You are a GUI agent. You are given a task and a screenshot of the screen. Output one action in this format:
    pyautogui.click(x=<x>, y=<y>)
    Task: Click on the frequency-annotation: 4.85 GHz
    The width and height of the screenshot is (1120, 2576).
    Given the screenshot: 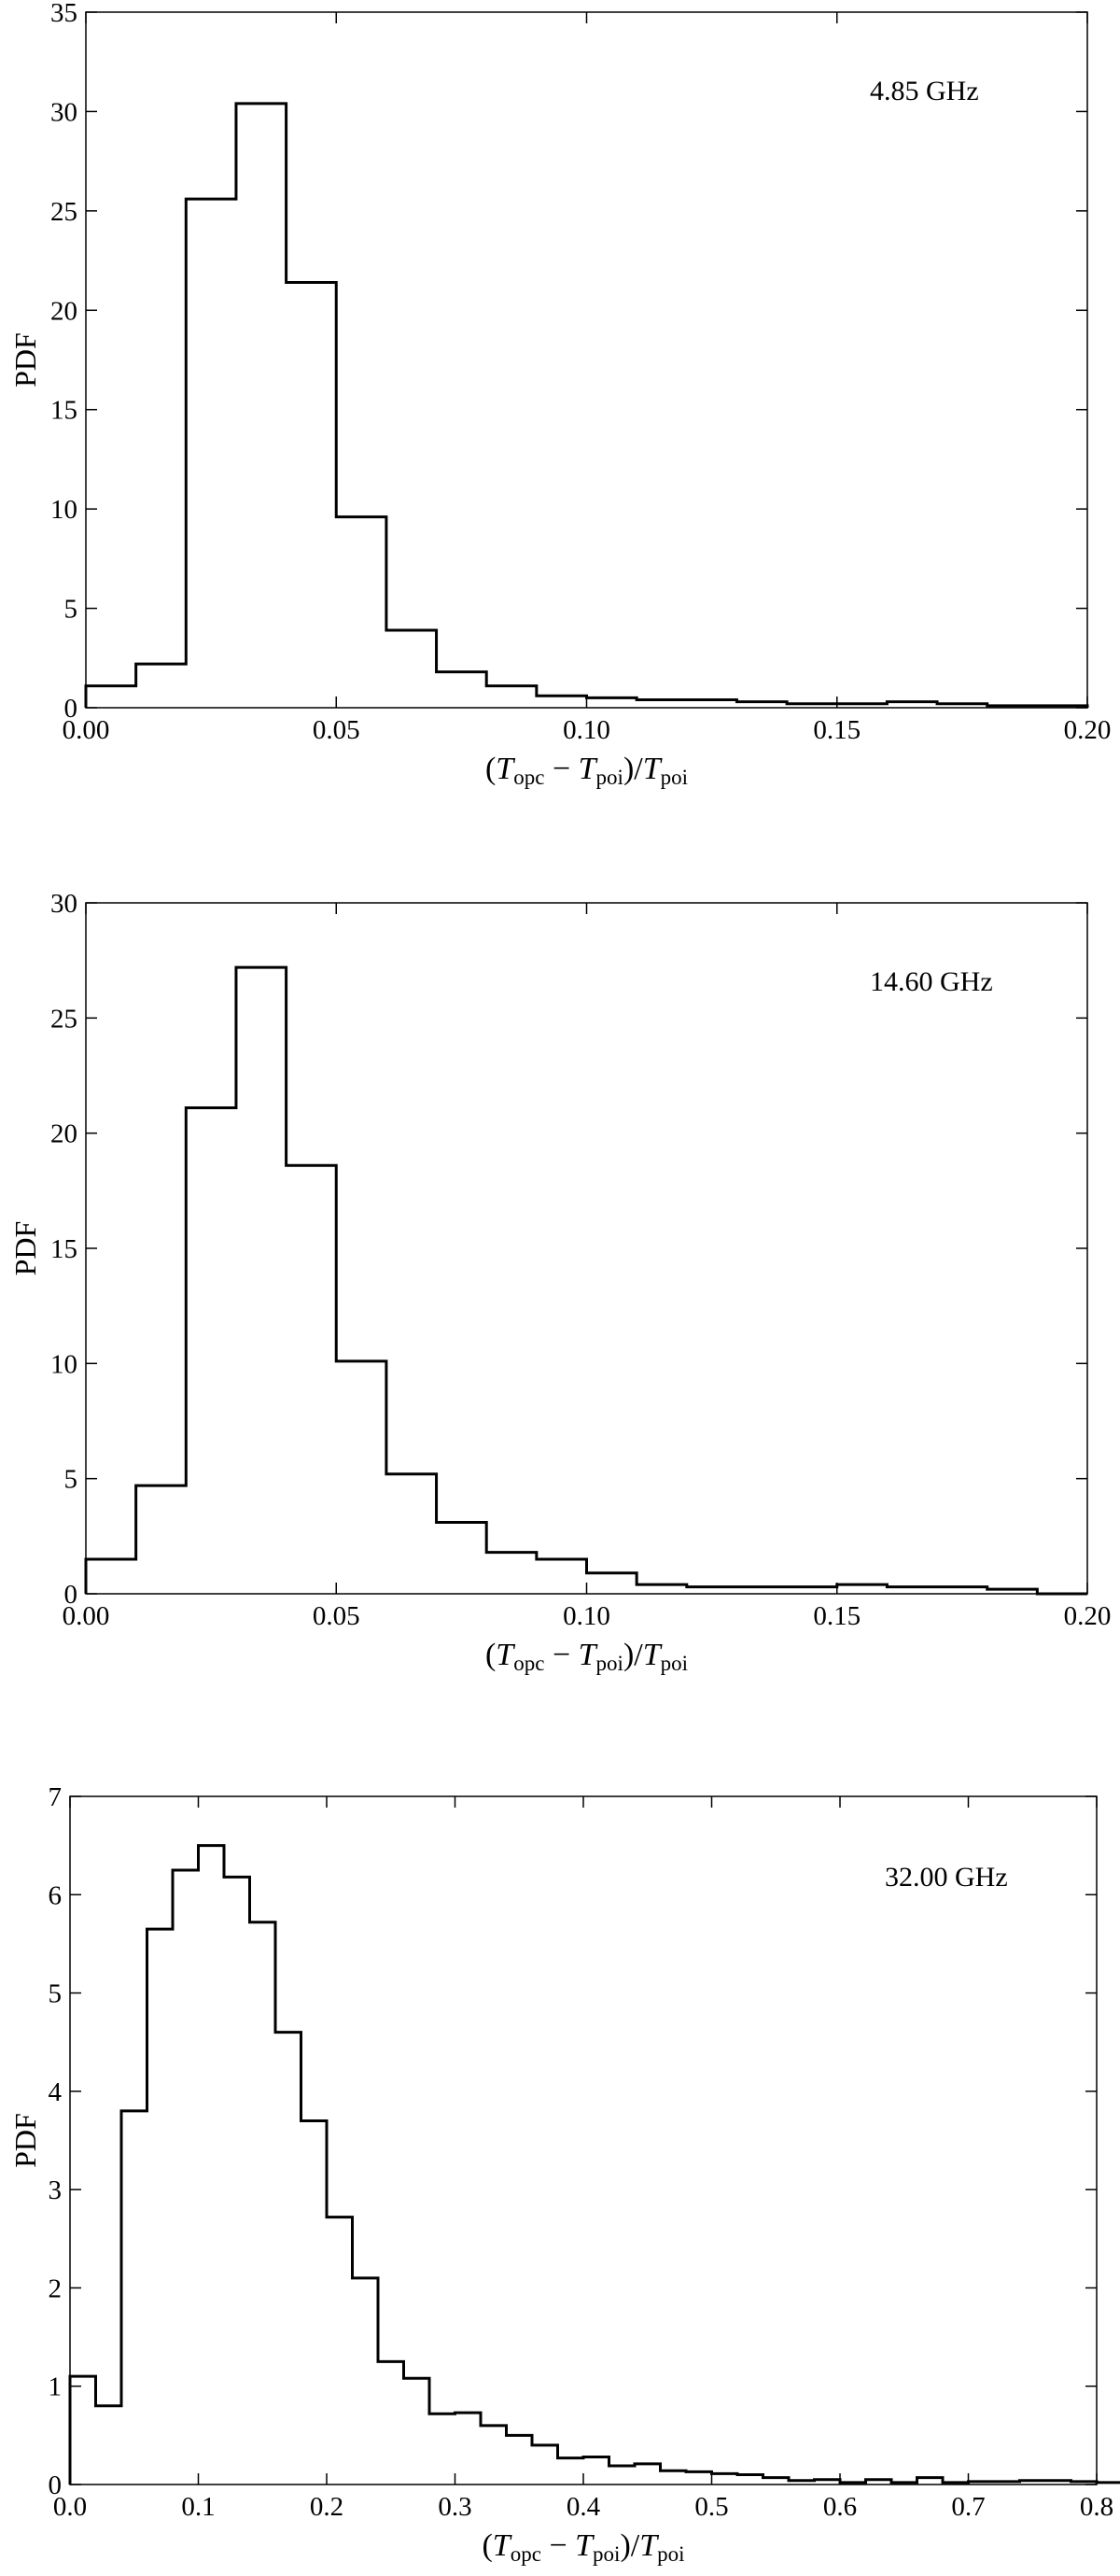 What is the action you would take?
    pyautogui.click(x=924, y=91)
    